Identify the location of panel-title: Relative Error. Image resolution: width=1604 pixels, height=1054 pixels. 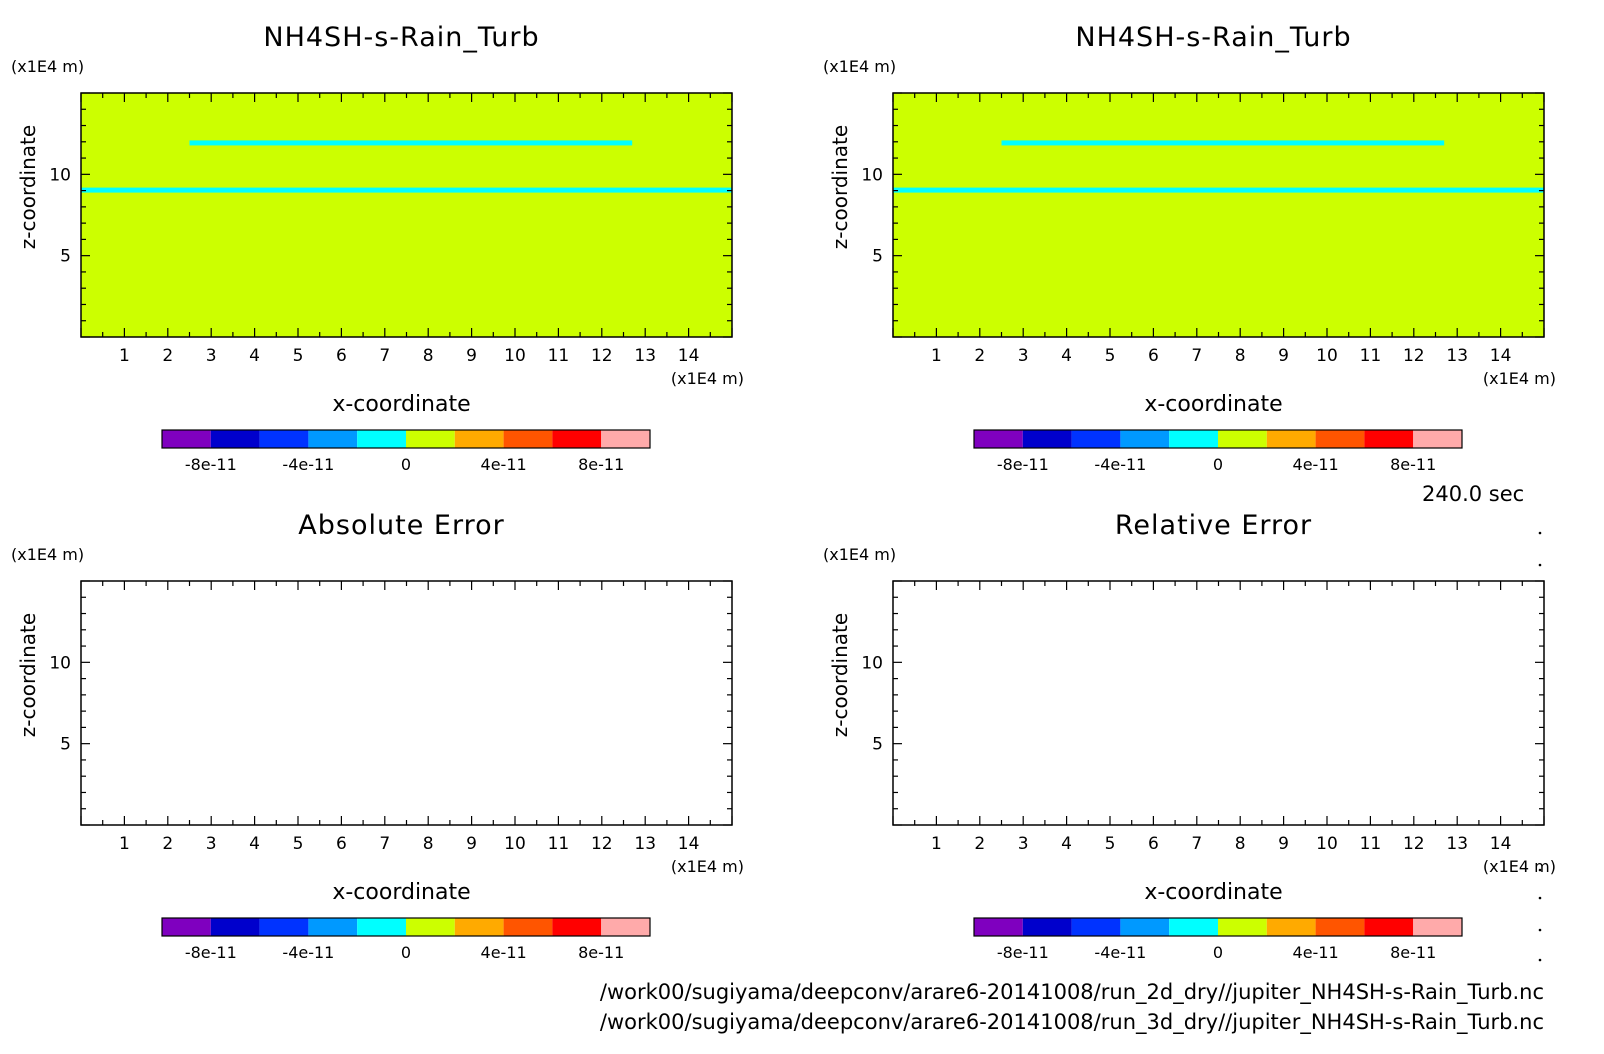
(1213, 525).